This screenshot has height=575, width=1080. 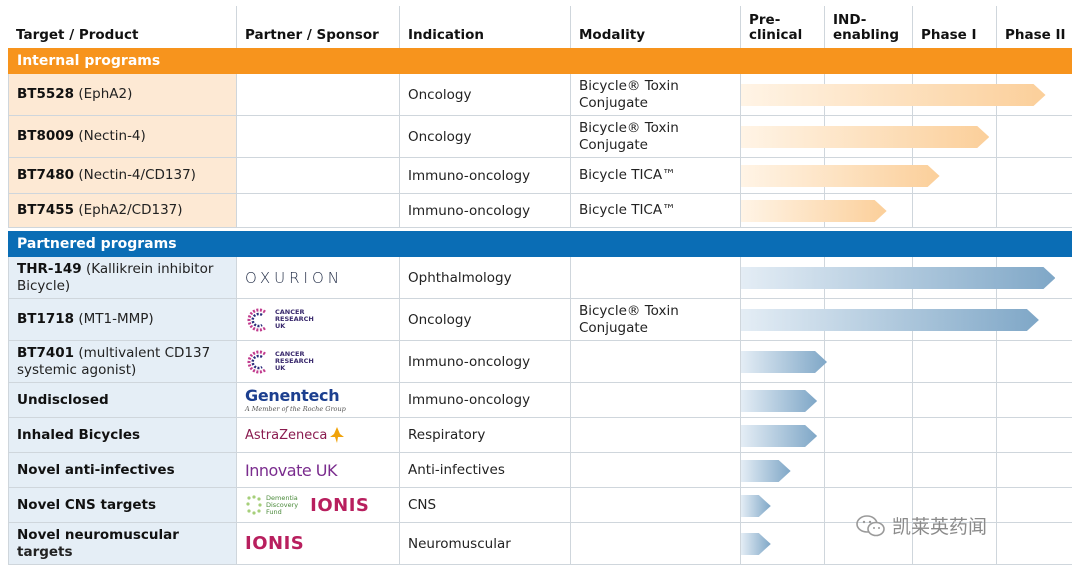 I want to click on target-cell: Inhaled Bicycles, so click(x=122, y=435).